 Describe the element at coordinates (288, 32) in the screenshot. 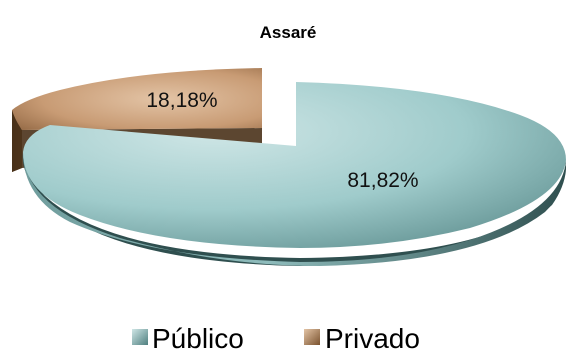

I see `chart-title: Assaré` at that location.